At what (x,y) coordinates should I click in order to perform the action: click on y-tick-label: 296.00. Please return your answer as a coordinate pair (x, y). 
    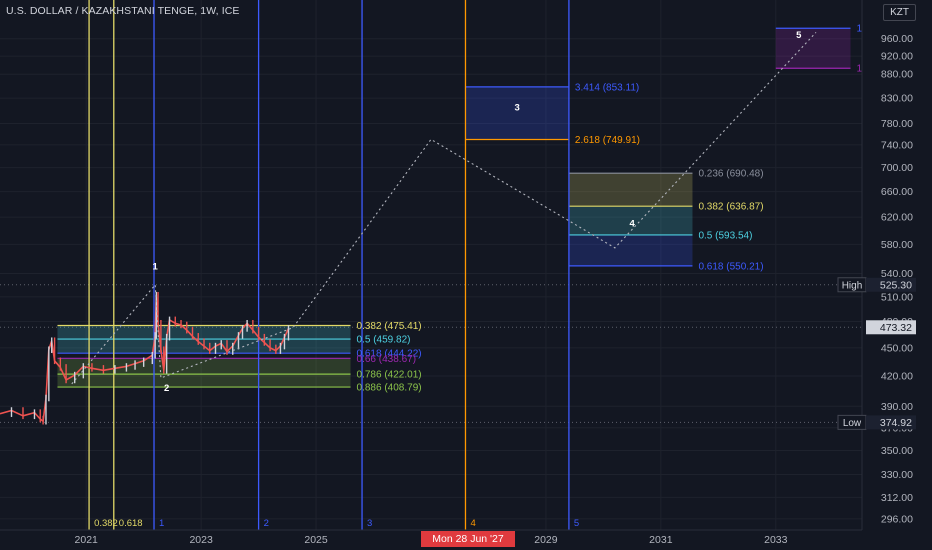
    Looking at the image, I should click on (897, 519).